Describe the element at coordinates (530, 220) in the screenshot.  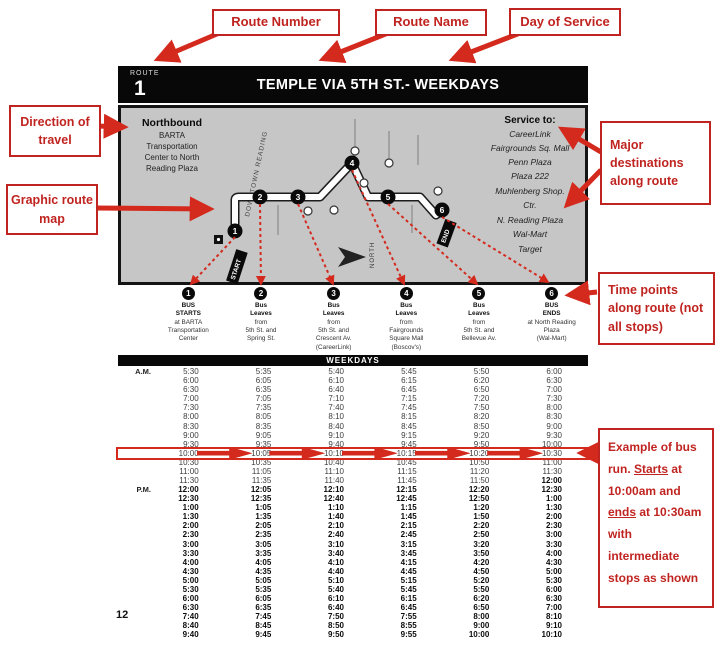
I see `service-item: N. Reading Plaza` at that location.